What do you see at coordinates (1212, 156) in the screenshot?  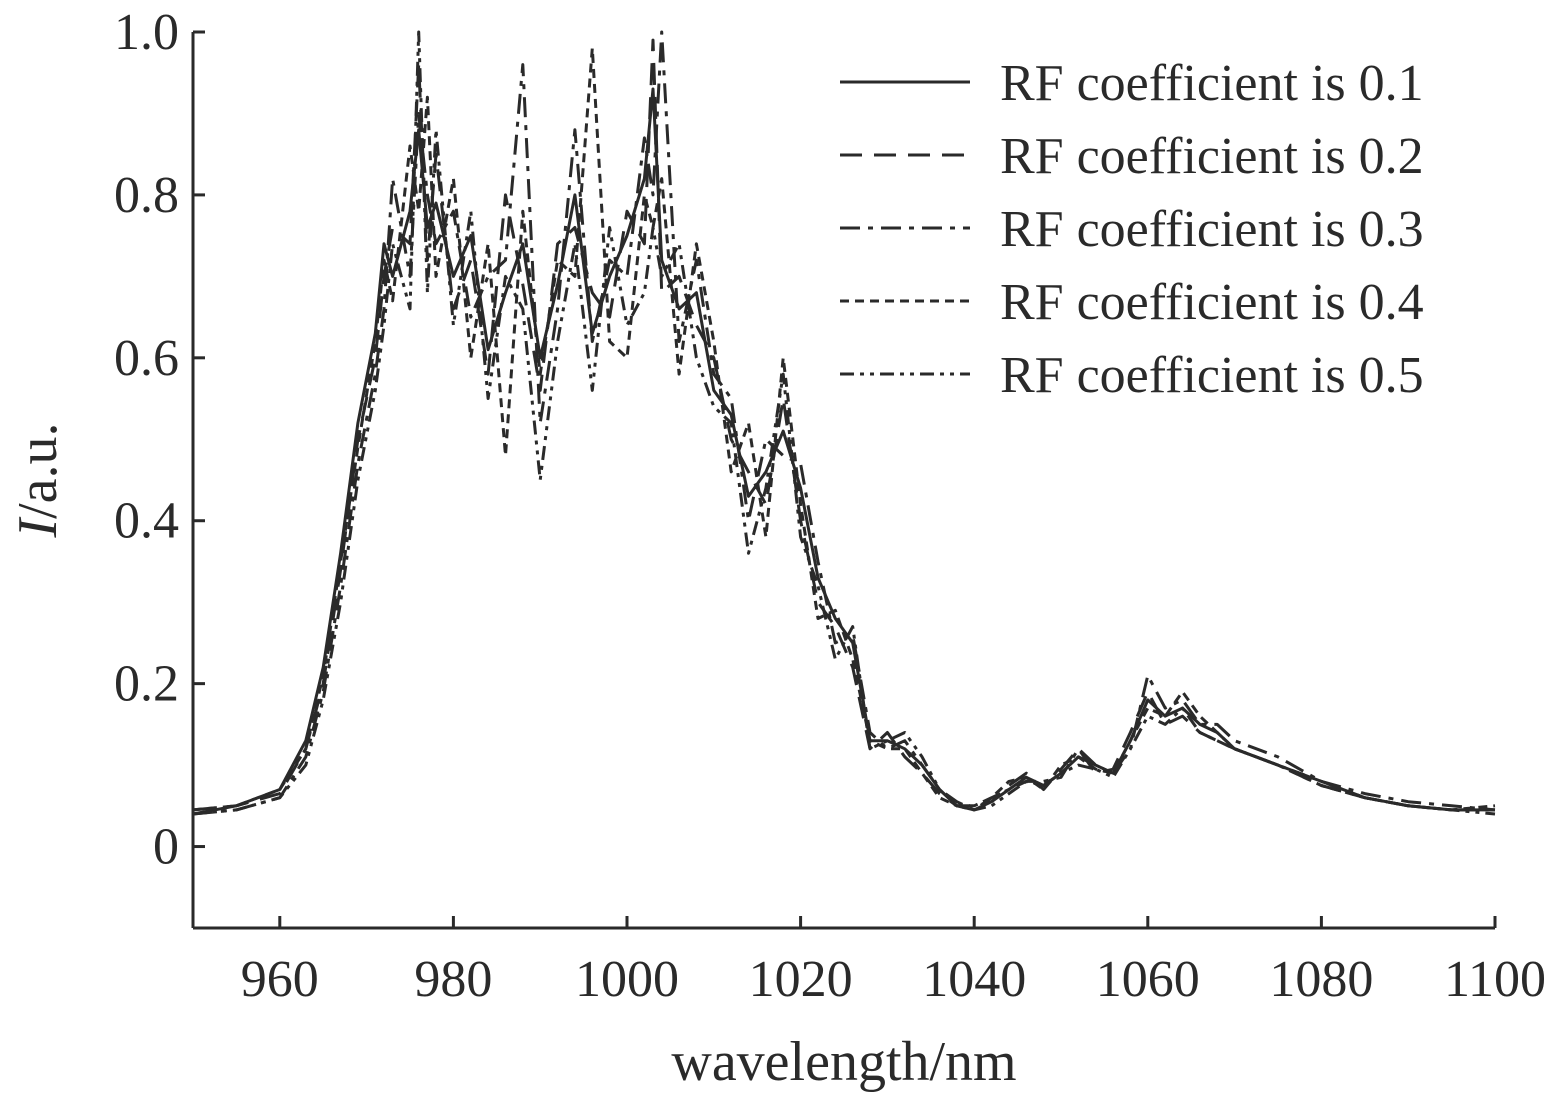 I see `legend-label-2: RF coefficient is 0.2` at bounding box center [1212, 156].